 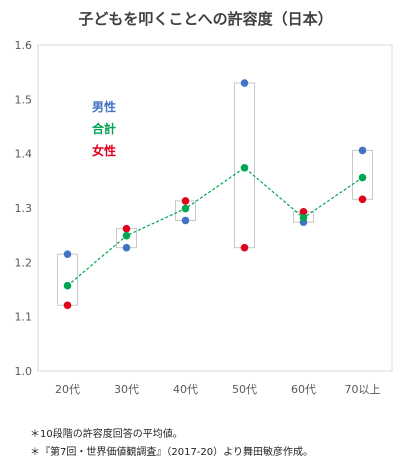 I want to click on x-tick-label: 50代, so click(x=244, y=389).